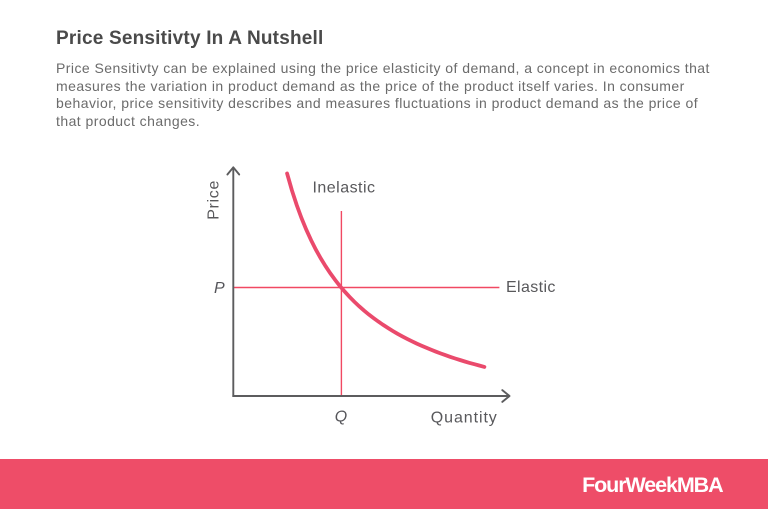  Describe the element at coordinates (530, 287) in the screenshot. I see `svg-text: Elastic` at that location.